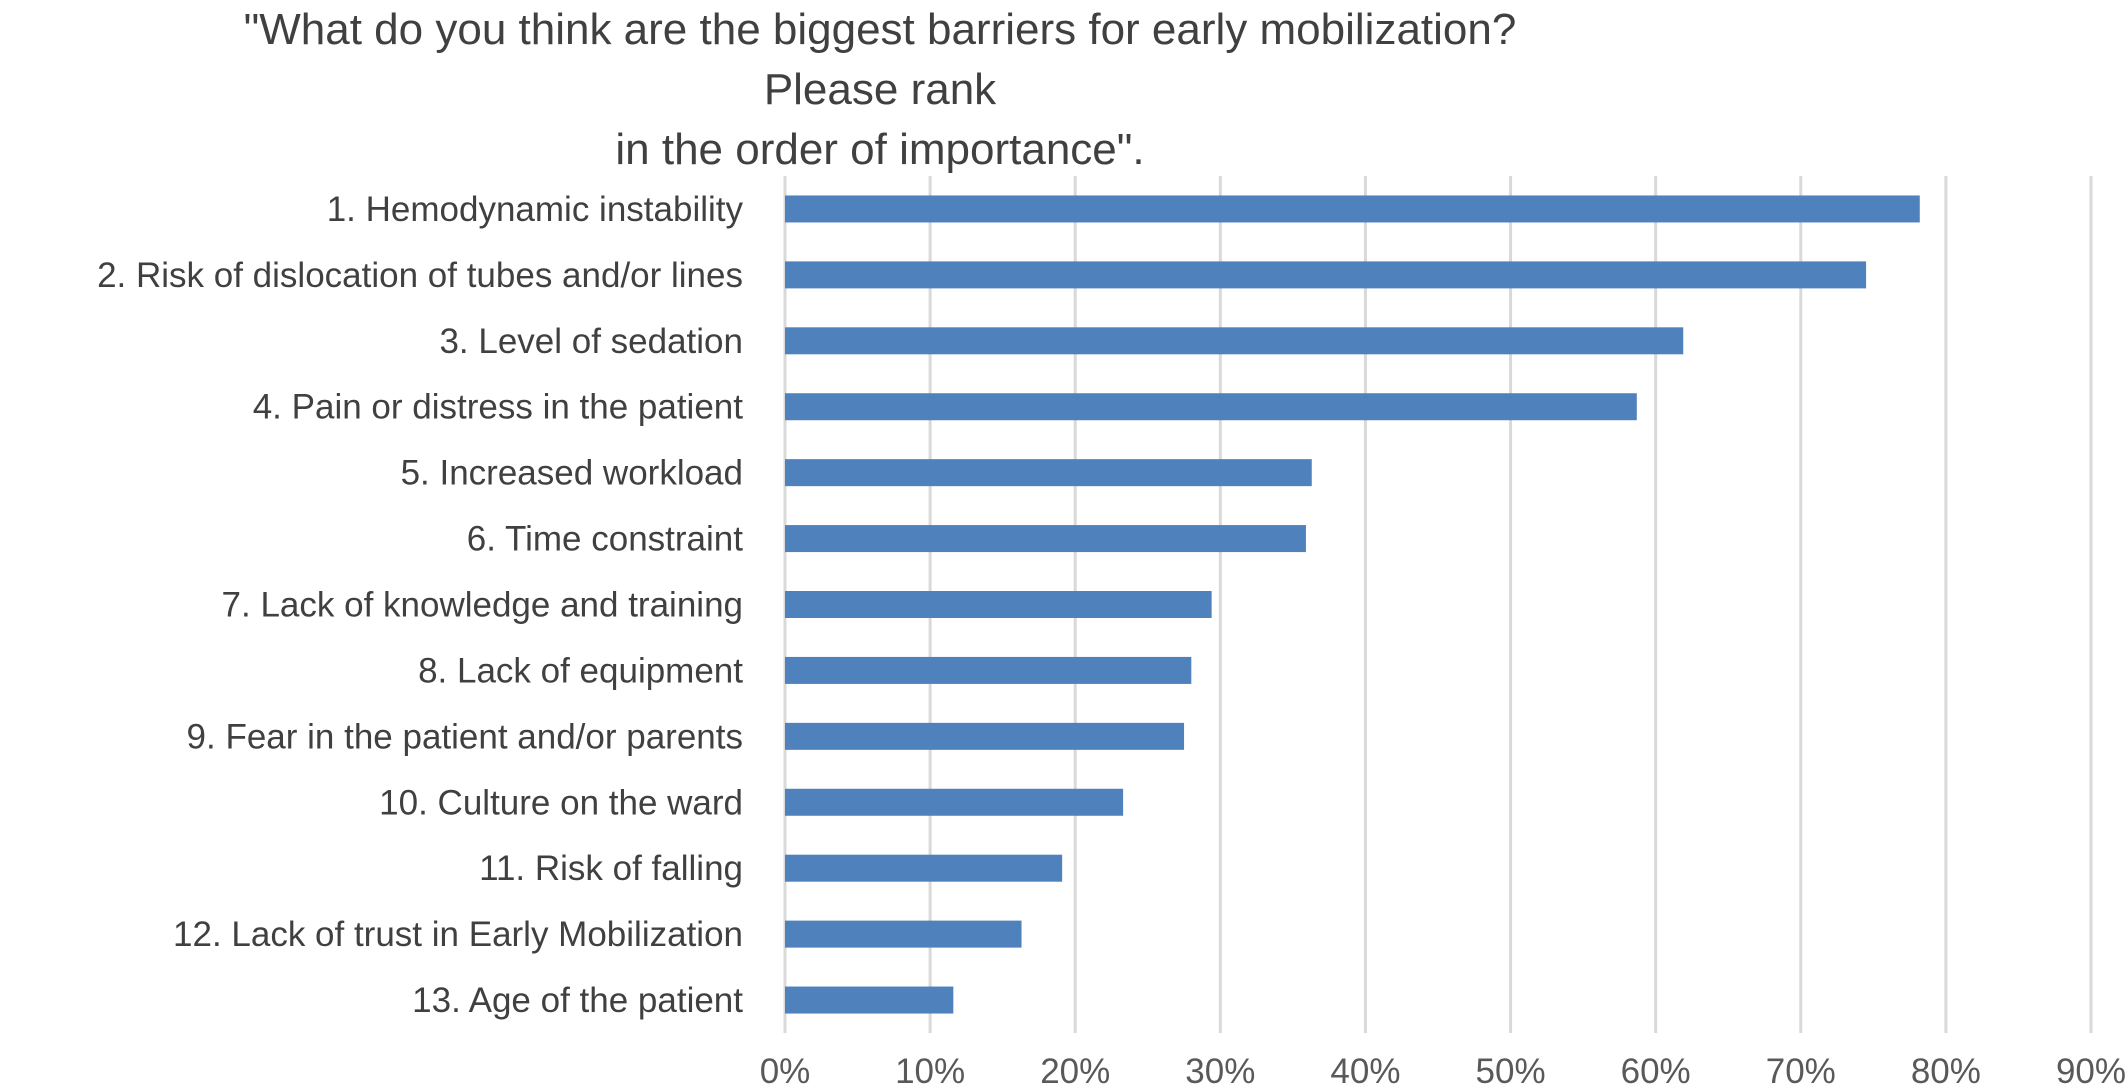  Describe the element at coordinates (880, 149) in the screenshot. I see `chart-title-line-2: in the order of importance".` at that location.